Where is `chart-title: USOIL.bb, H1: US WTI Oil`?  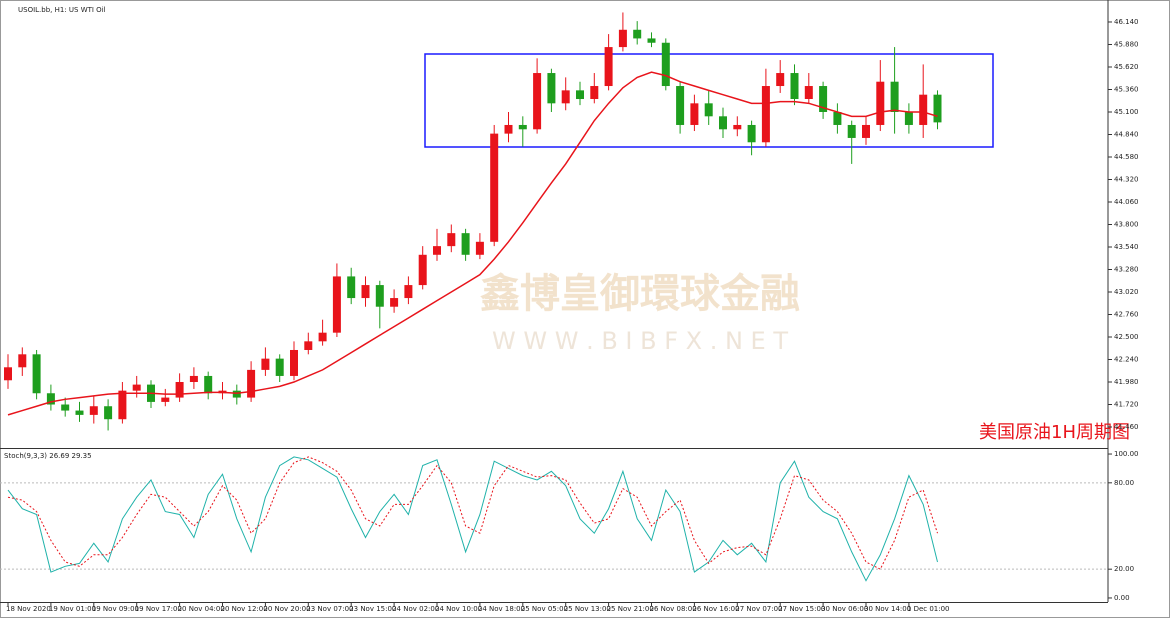 chart-title: USOIL.bb, H1: US WTI Oil is located at coordinates (62, 10).